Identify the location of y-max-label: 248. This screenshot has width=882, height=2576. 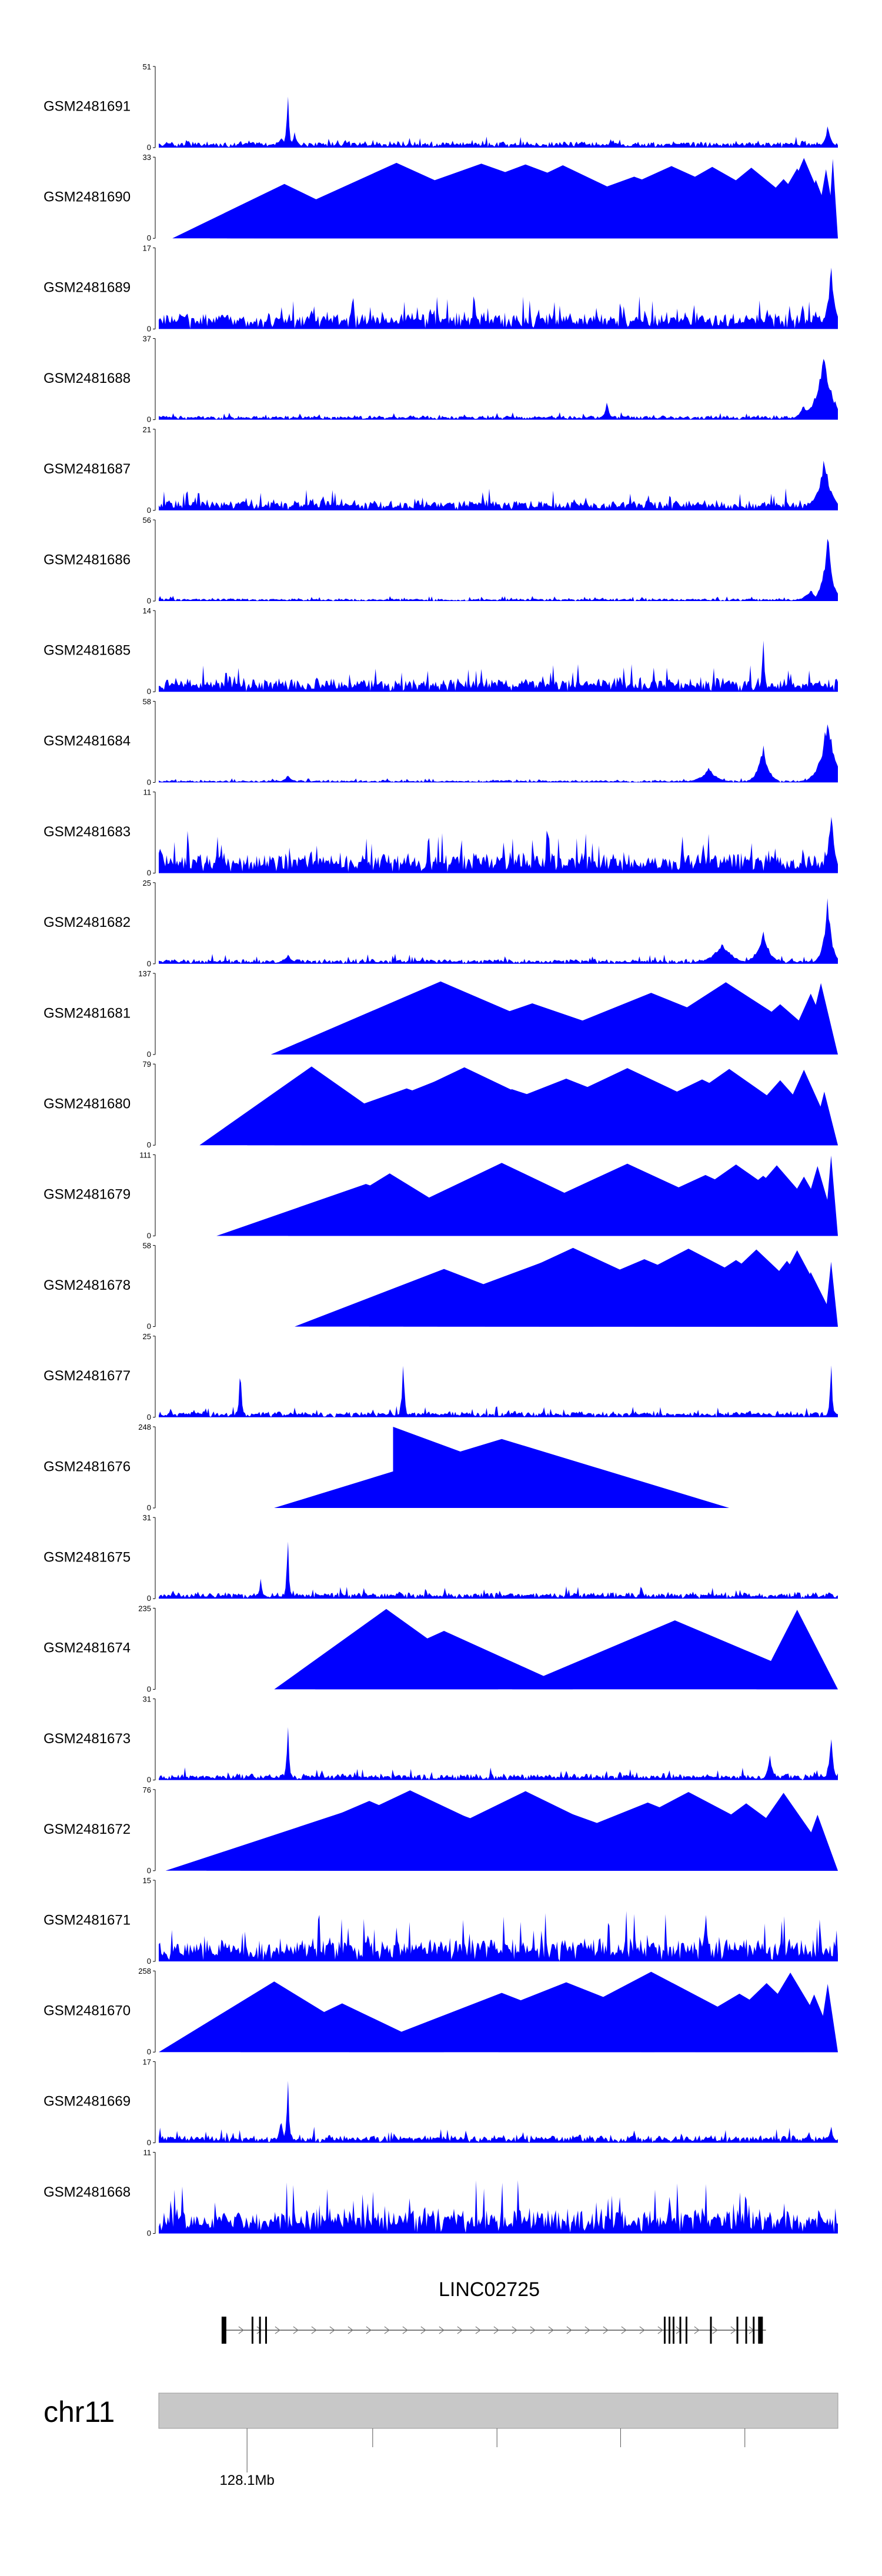
(144, 1427).